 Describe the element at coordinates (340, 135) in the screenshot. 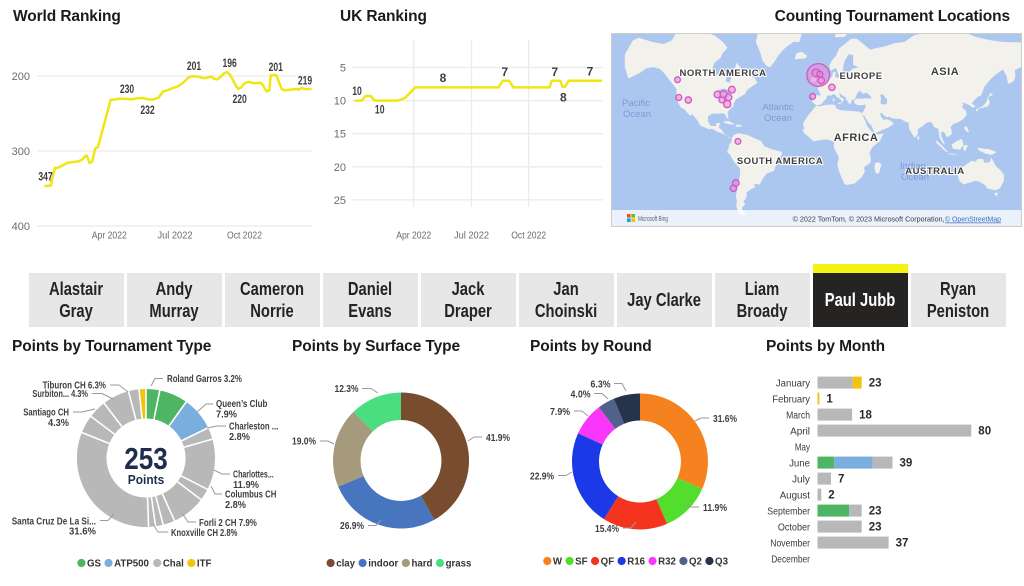

I see `svg-text: 15` at that location.